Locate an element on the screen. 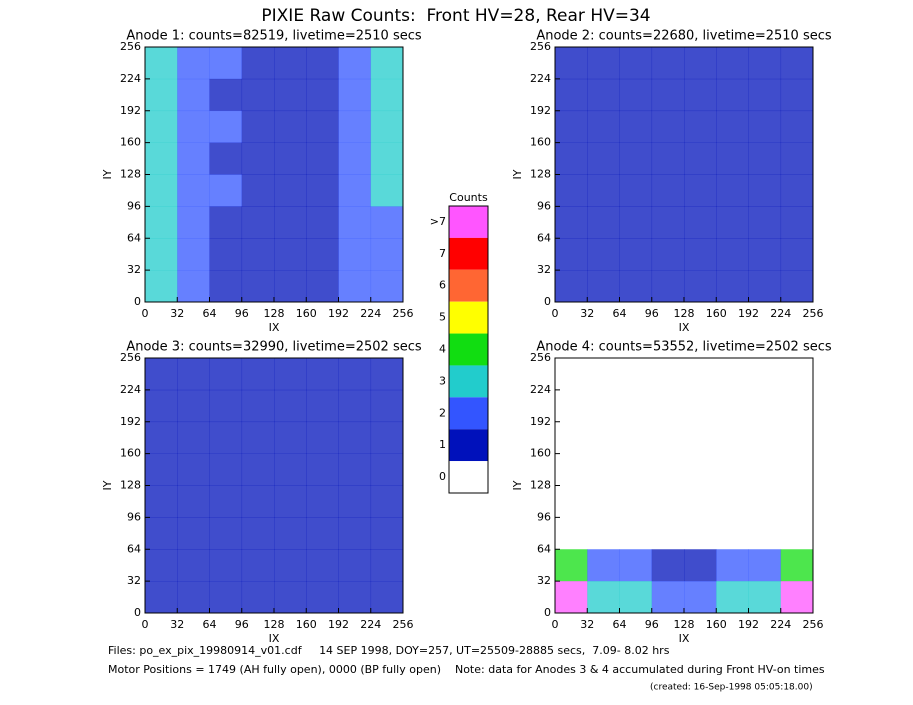 This screenshot has width=913, height=705. y-tick-label: 64 is located at coordinates (134, 237).